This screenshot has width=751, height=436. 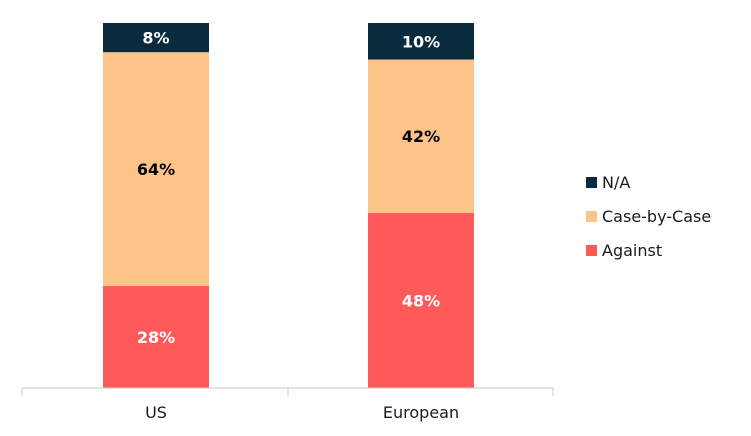 I want to click on legend-swatch-against, so click(x=591, y=250).